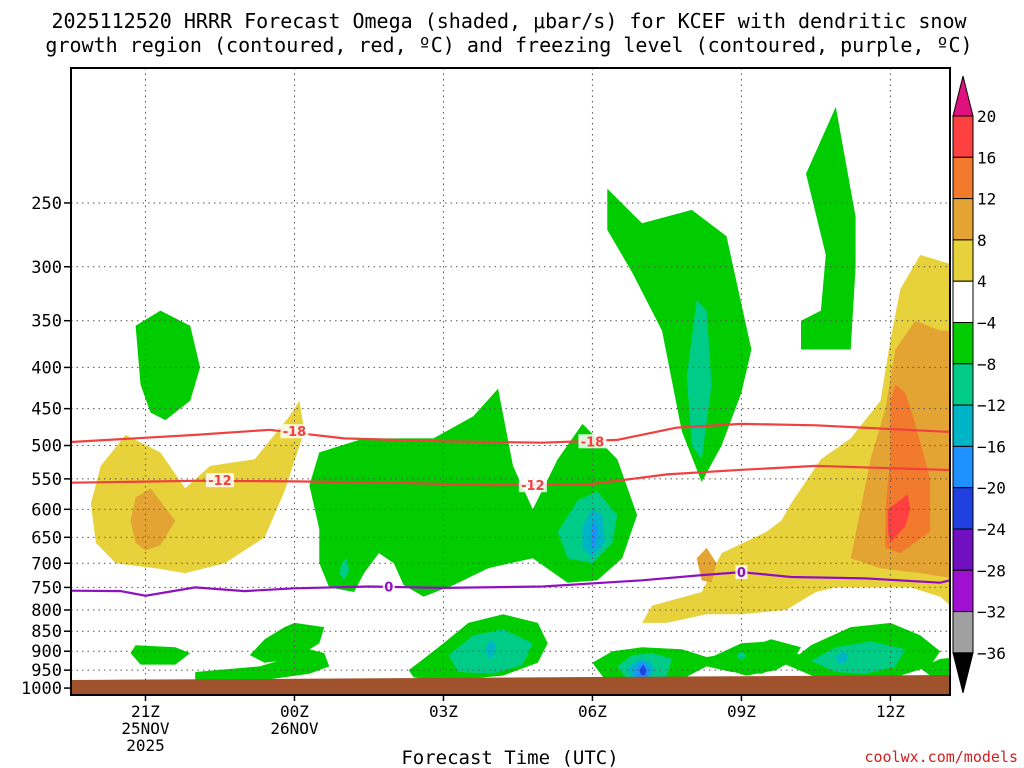 The image size is (1024, 768). What do you see at coordinates (982, 281) in the screenshot?
I see `colorbar-label: 4` at bounding box center [982, 281].